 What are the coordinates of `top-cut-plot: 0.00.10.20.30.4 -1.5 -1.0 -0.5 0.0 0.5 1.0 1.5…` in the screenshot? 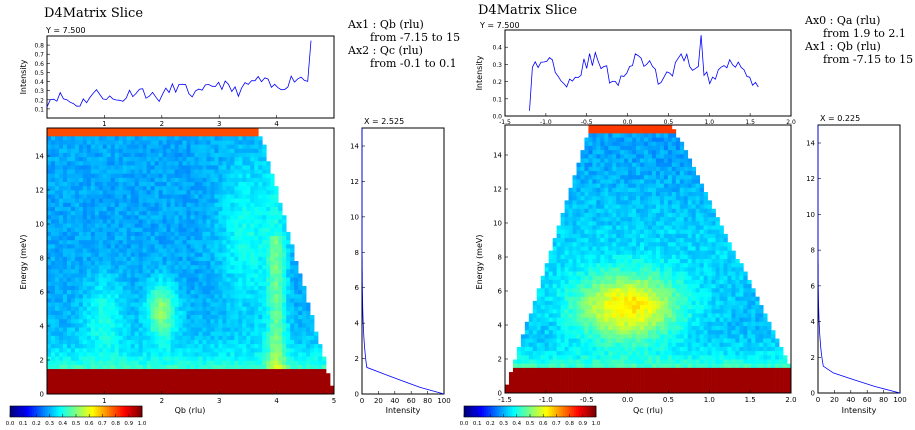 It's located at (635, 77).